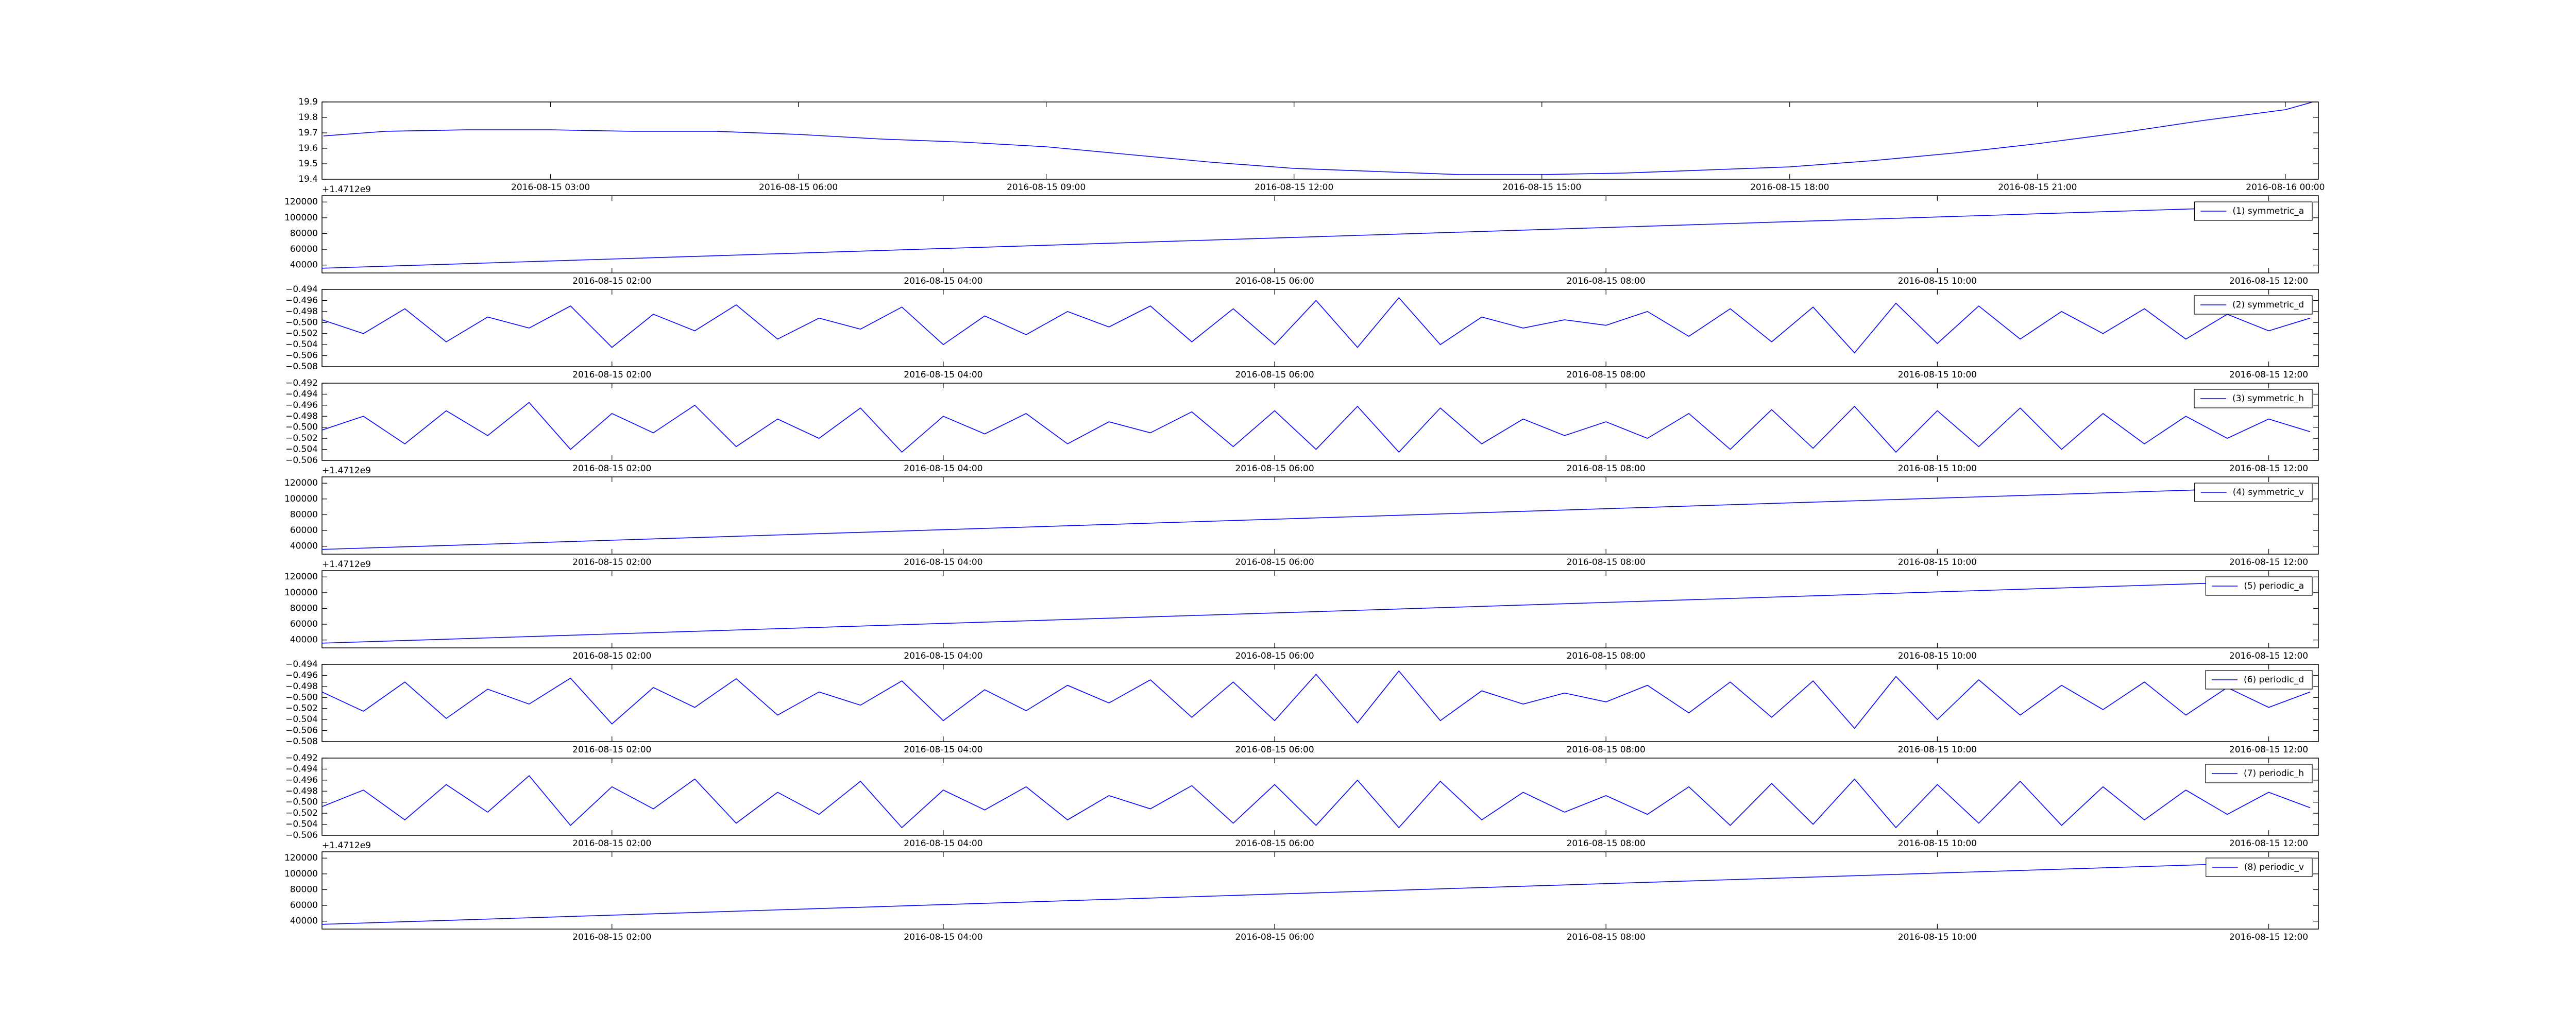 This screenshot has width=2576, height=1030. Describe the element at coordinates (550, 188) in the screenshot. I see `x-tick-label: 2016-08-15 03:00` at that location.